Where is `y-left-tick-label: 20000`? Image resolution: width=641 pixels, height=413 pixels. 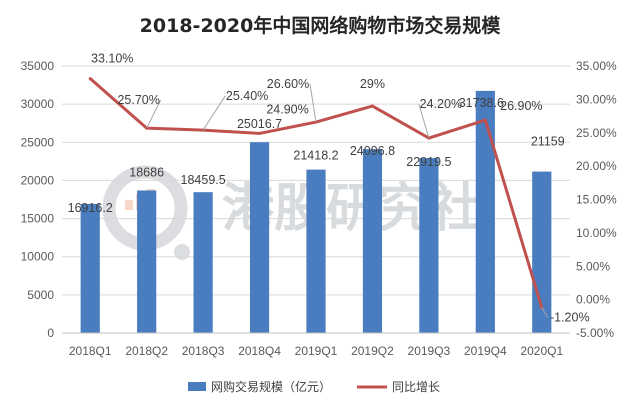
y-left-tick-label: 20000 is located at coordinates (38, 180).